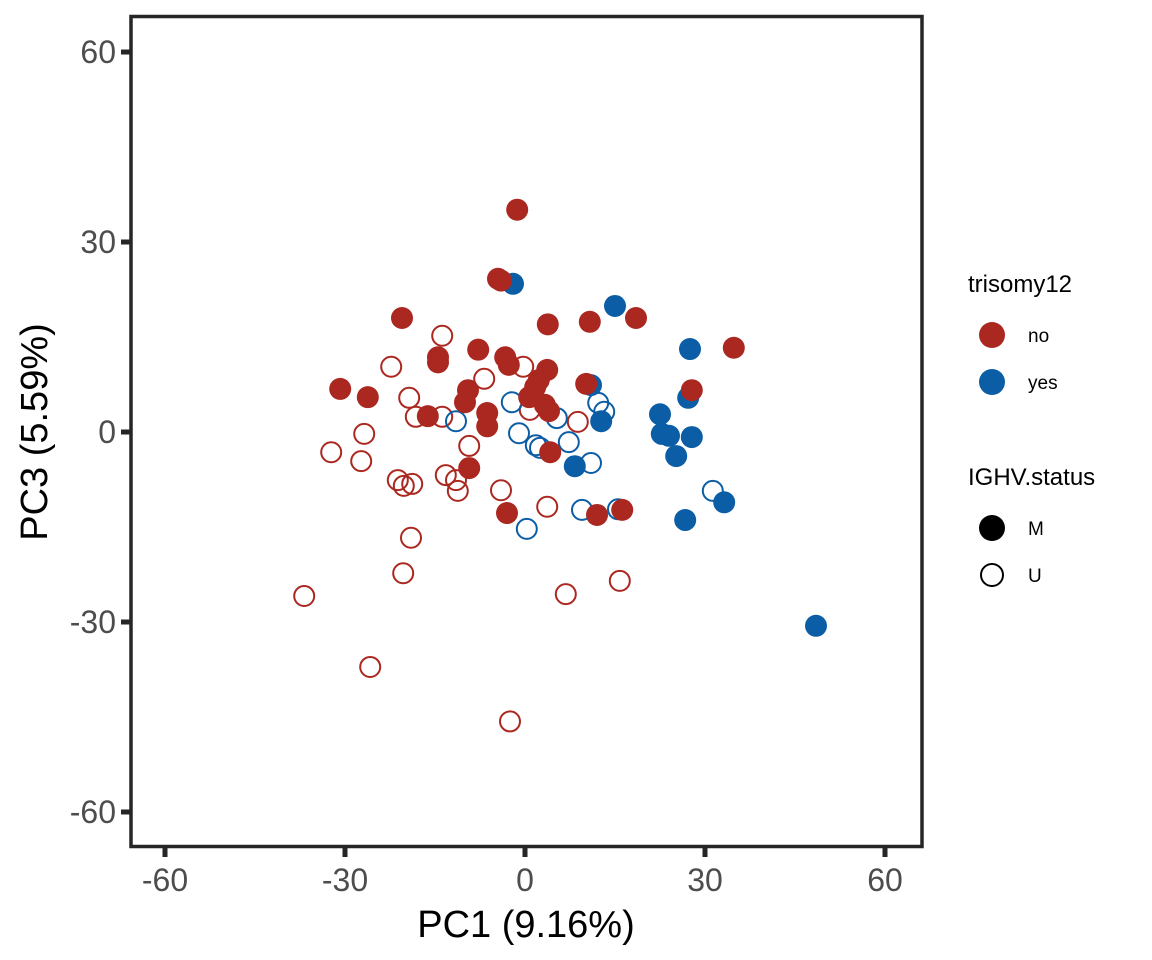 This screenshot has height=960, width=1152. Describe the element at coordinates (1031, 429) in the screenshot. I see `legend: trisomy12 no yes IGHV.status M U` at that location.